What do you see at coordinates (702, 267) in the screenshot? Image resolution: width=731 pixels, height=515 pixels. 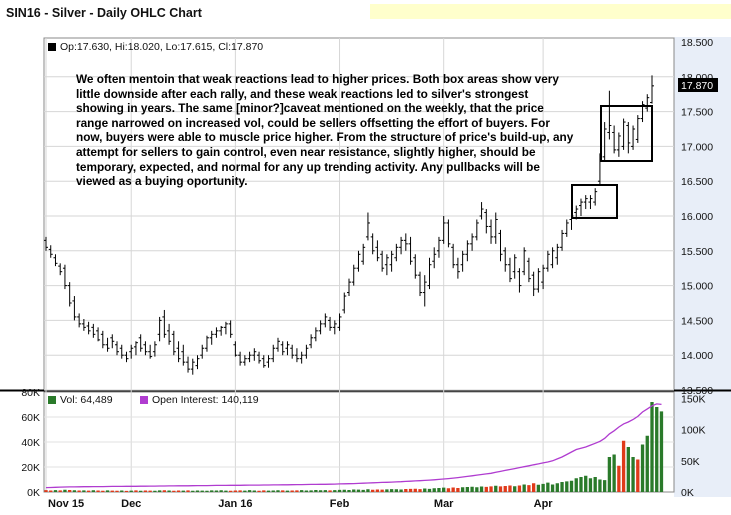 I see `right-axis-panel` at bounding box center [702, 267].